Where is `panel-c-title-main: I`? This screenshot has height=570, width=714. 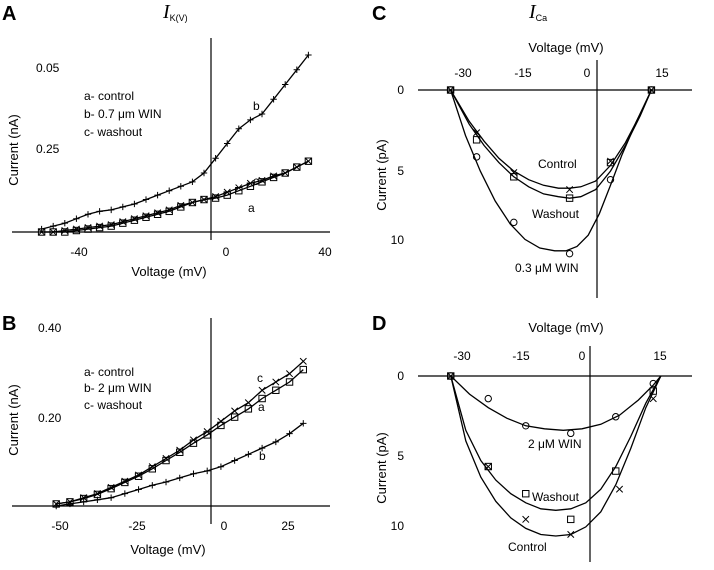
panel-c-title-main: I is located at coordinates (532, 12).